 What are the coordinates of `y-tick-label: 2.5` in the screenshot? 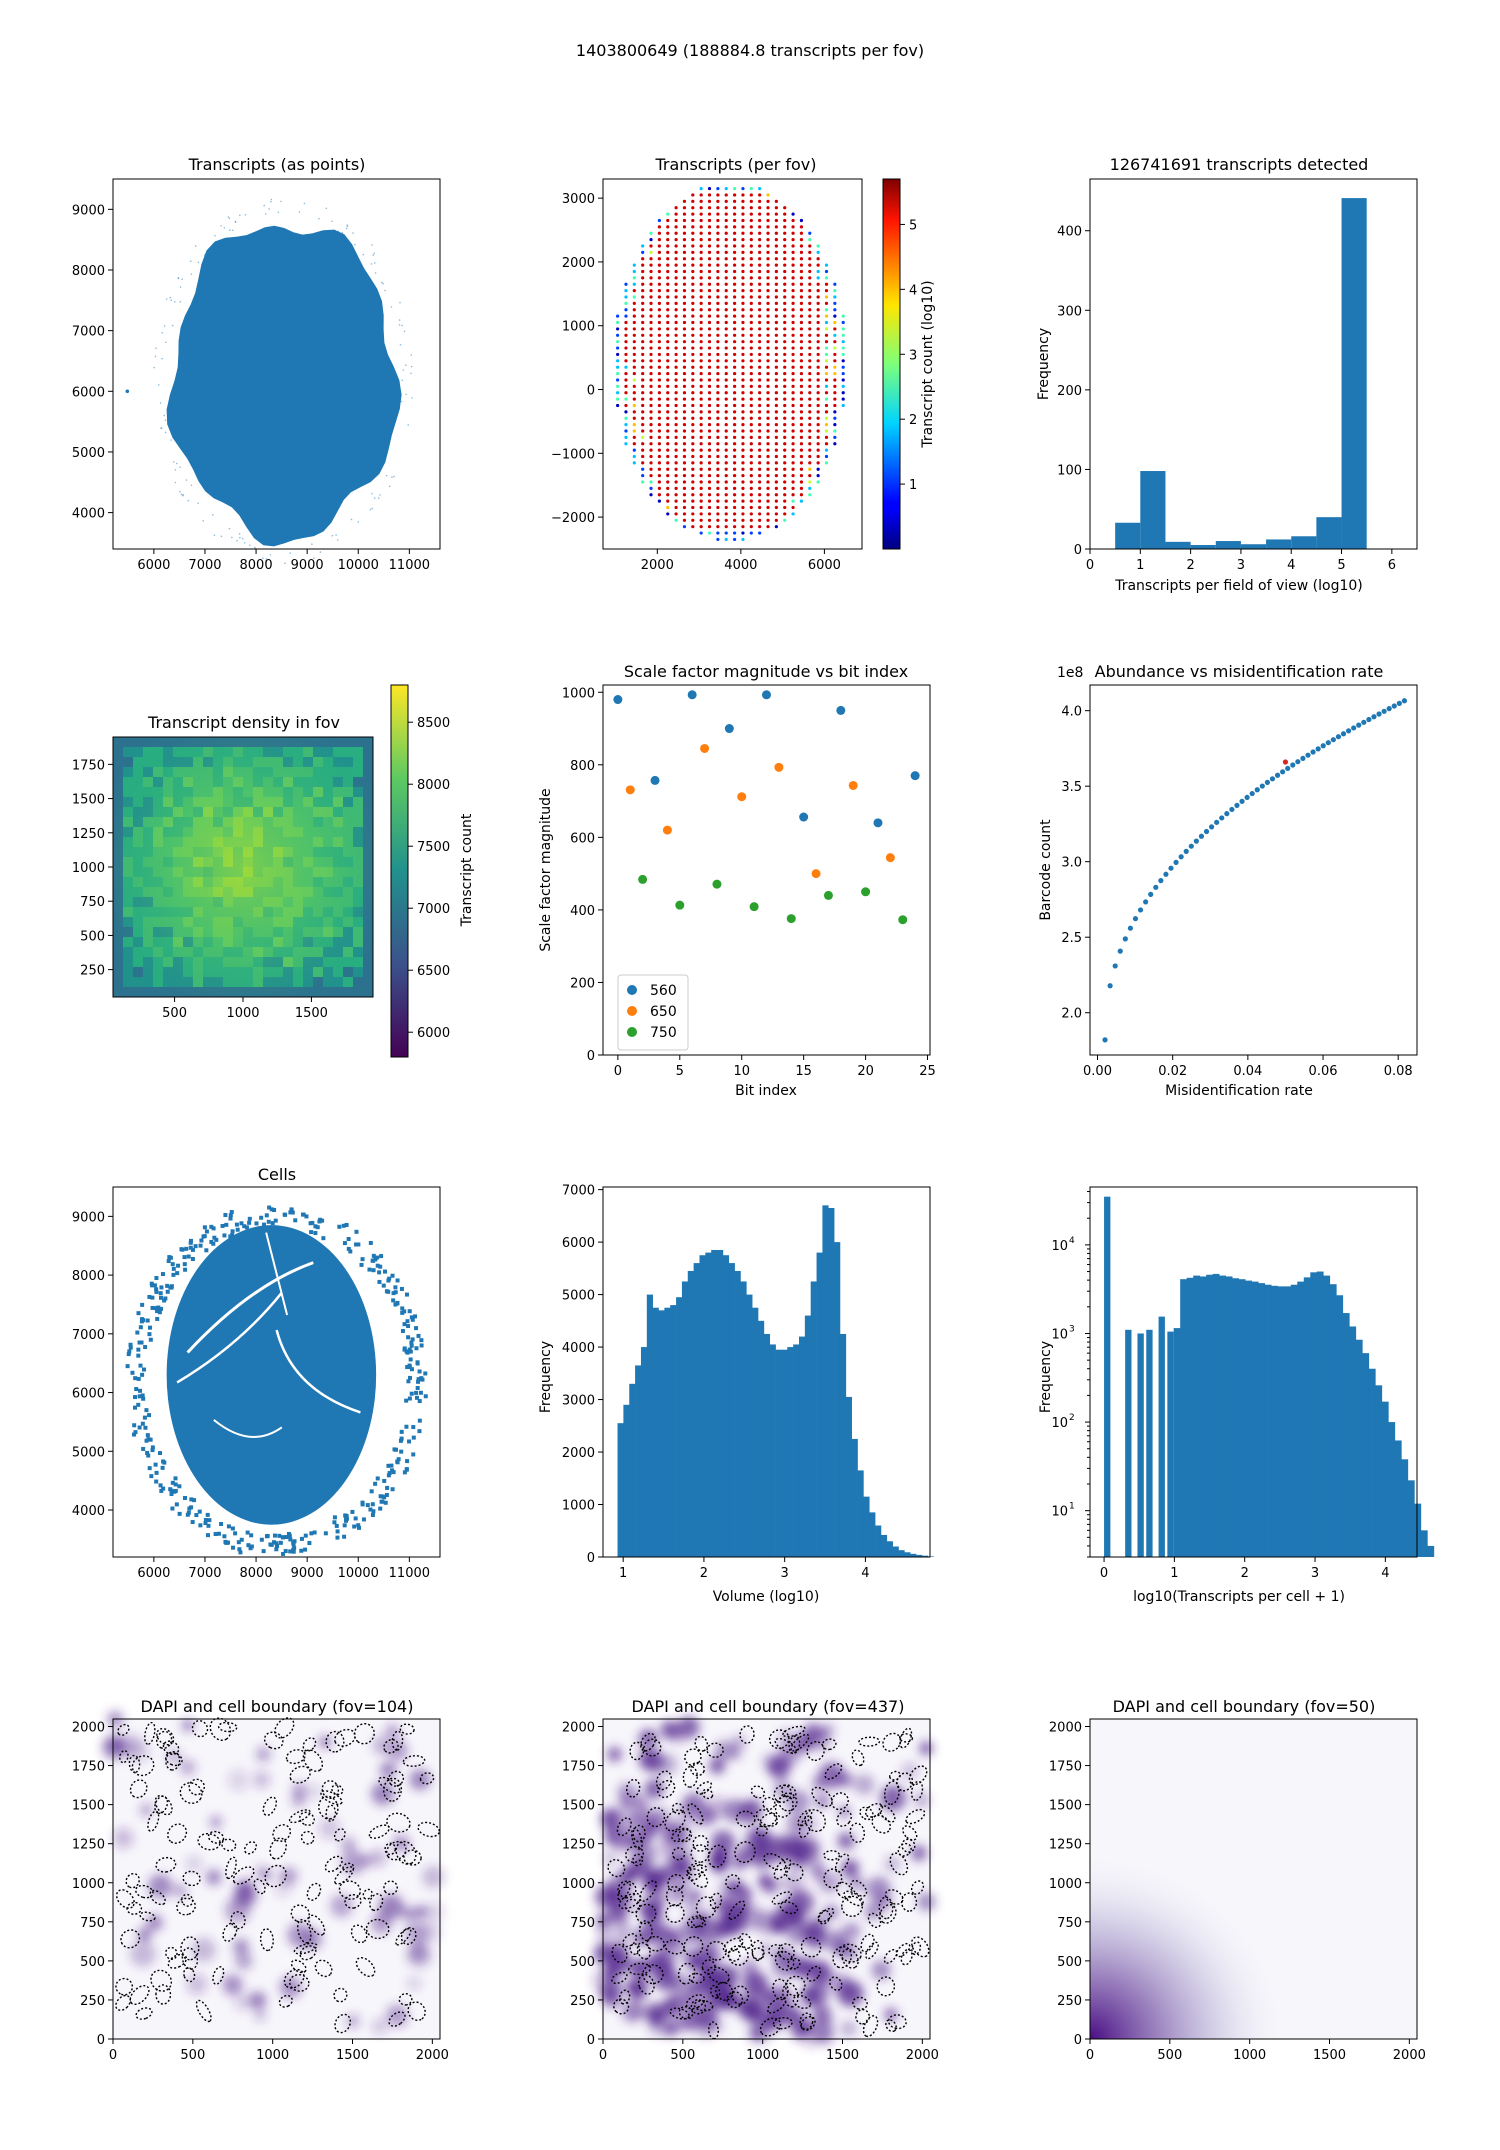 It's located at (1071, 938).